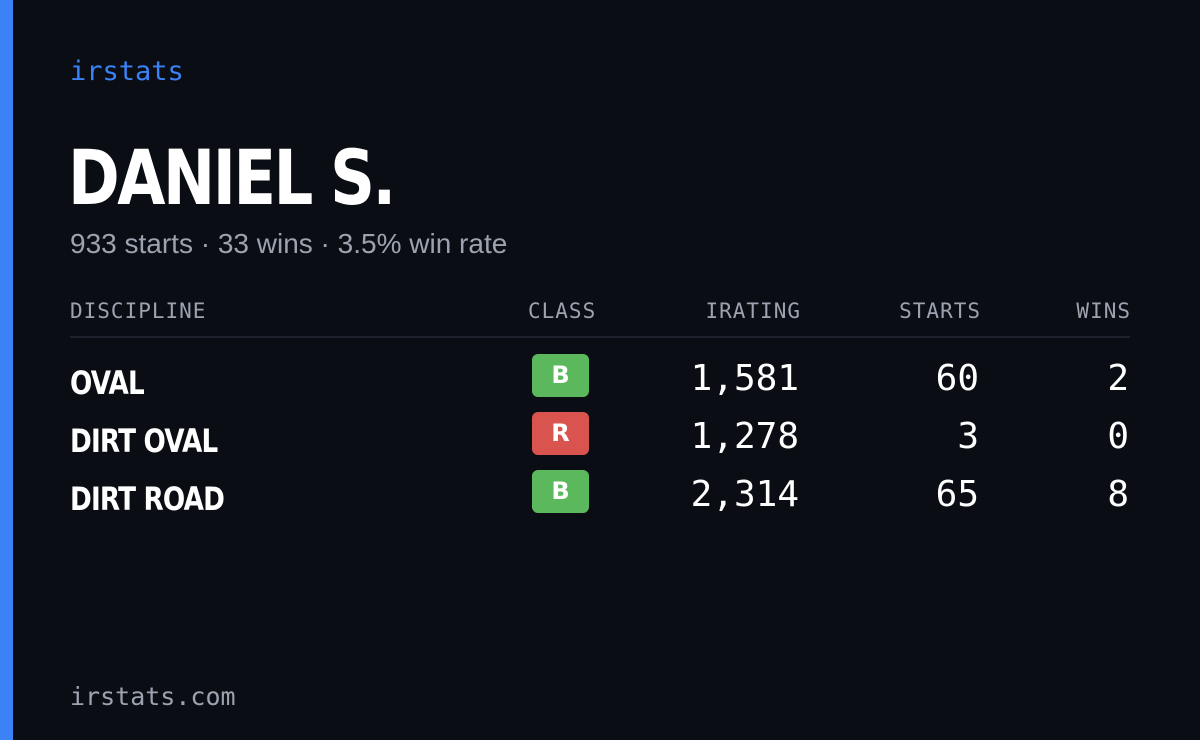 This screenshot has height=740, width=1200. What do you see at coordinates (600, 337) in the screenshot?
I see `header-divider` at bounding box center [600, 337].